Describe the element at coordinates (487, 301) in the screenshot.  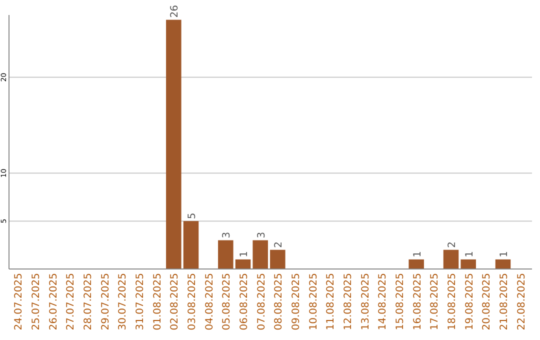
I see `x-tick-label: 20.08.2025` at that location.